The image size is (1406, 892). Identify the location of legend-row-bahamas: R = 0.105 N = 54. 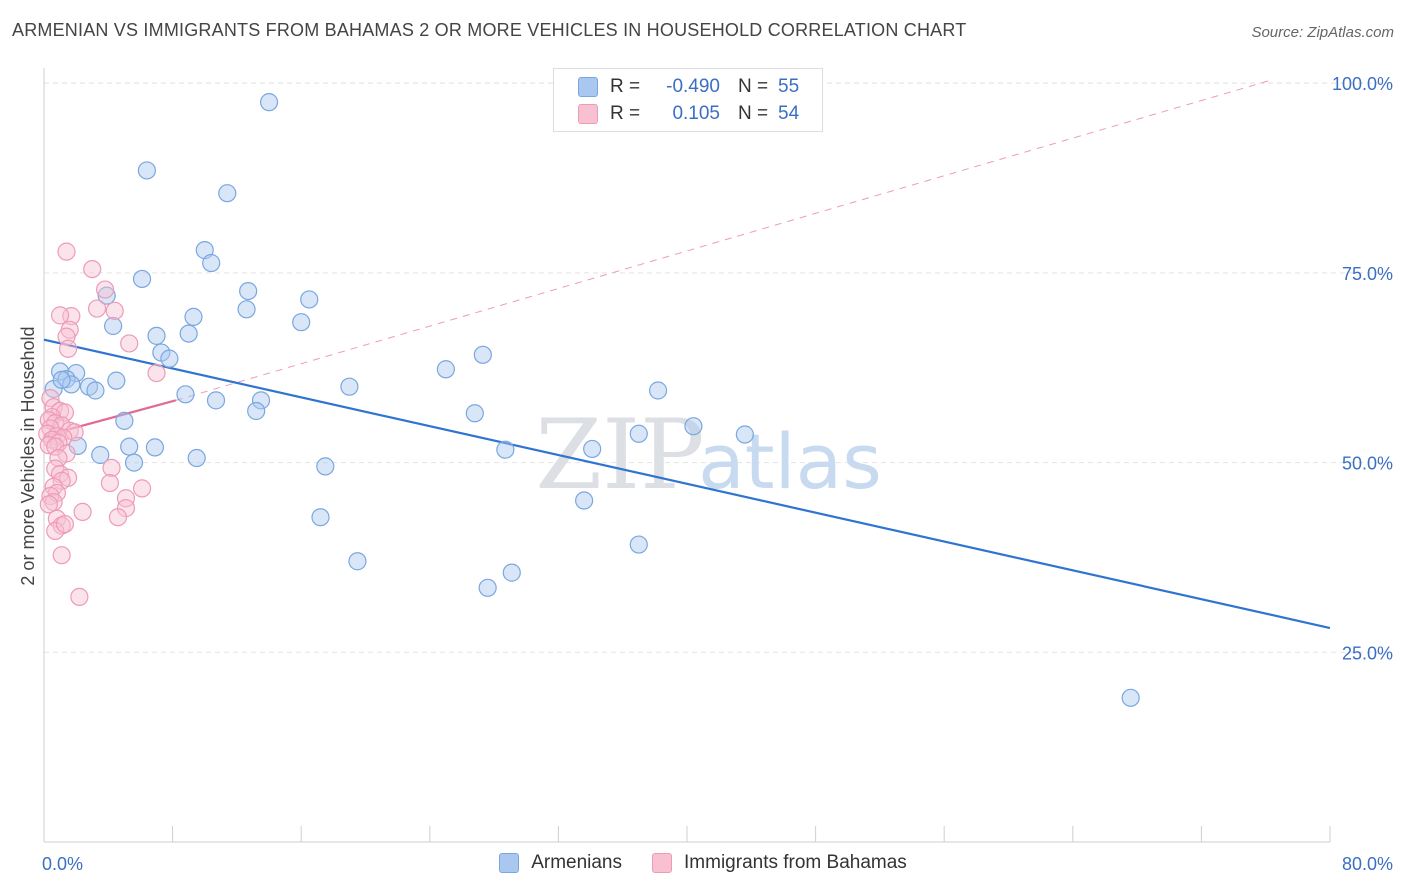
(688, 114).